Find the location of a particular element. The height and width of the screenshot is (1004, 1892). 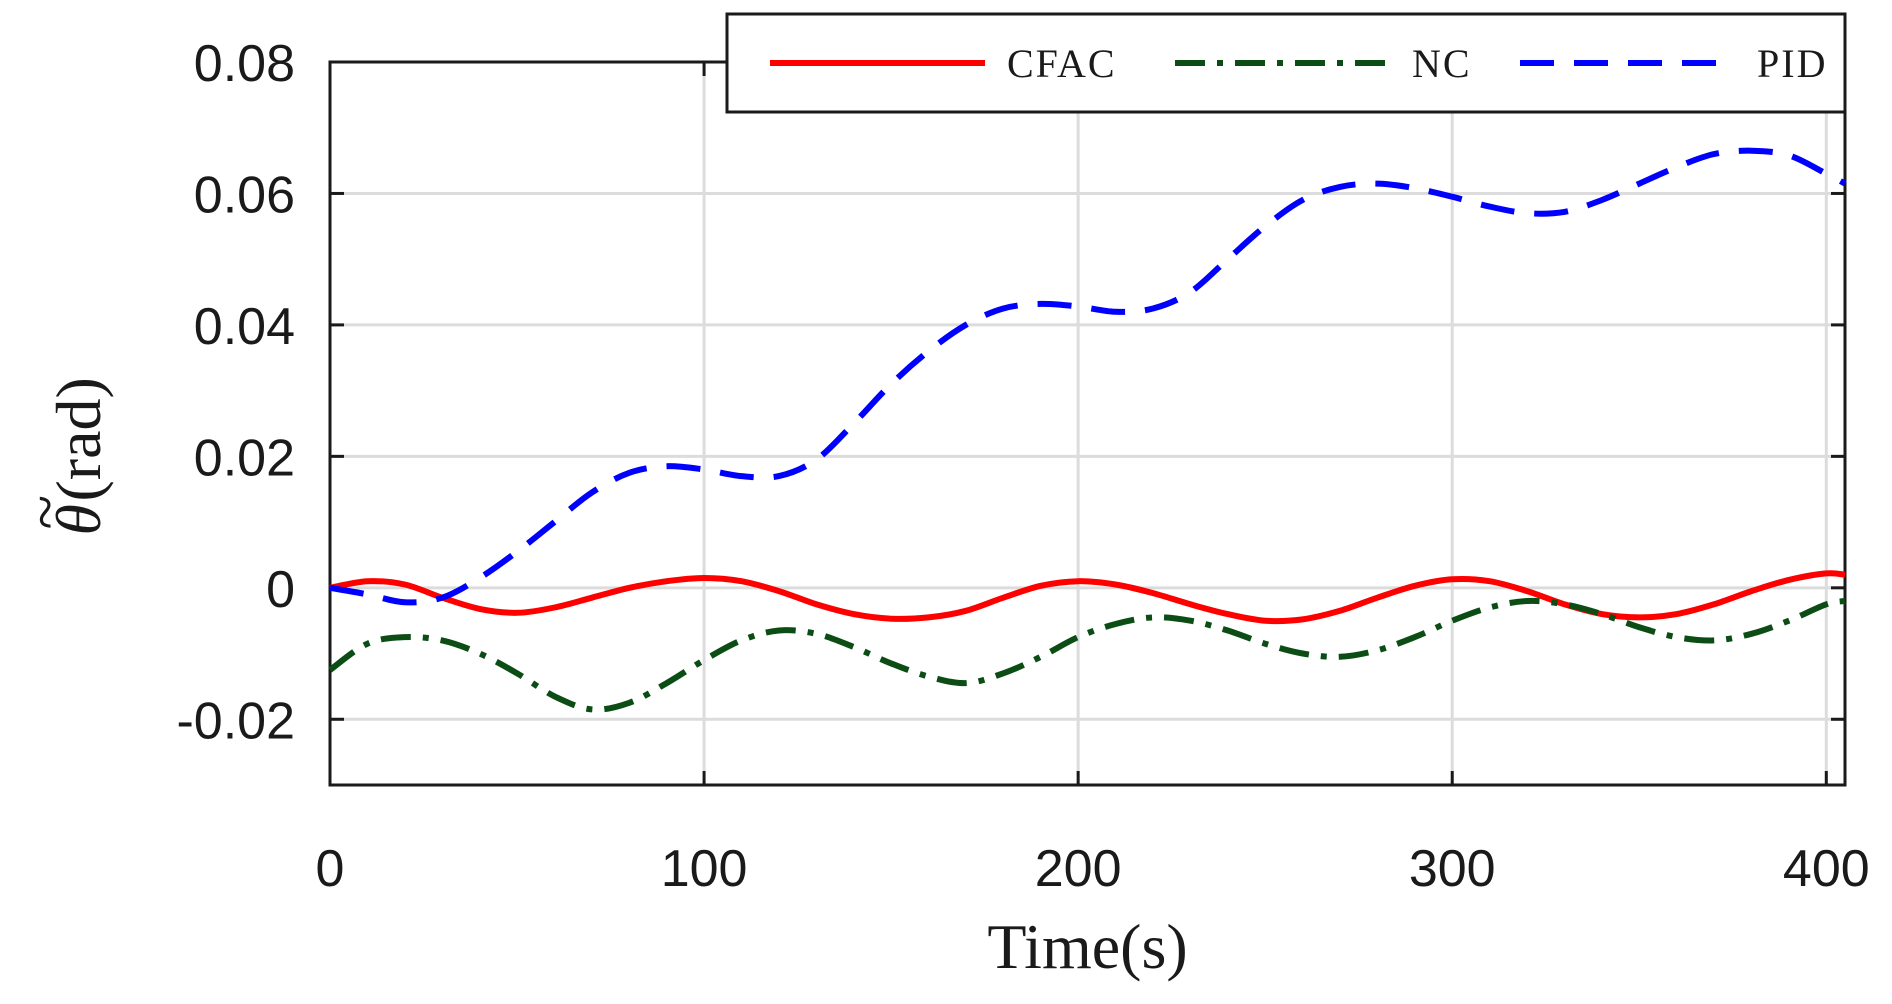

series-line-cfac is located at coordinates (1087, 597).